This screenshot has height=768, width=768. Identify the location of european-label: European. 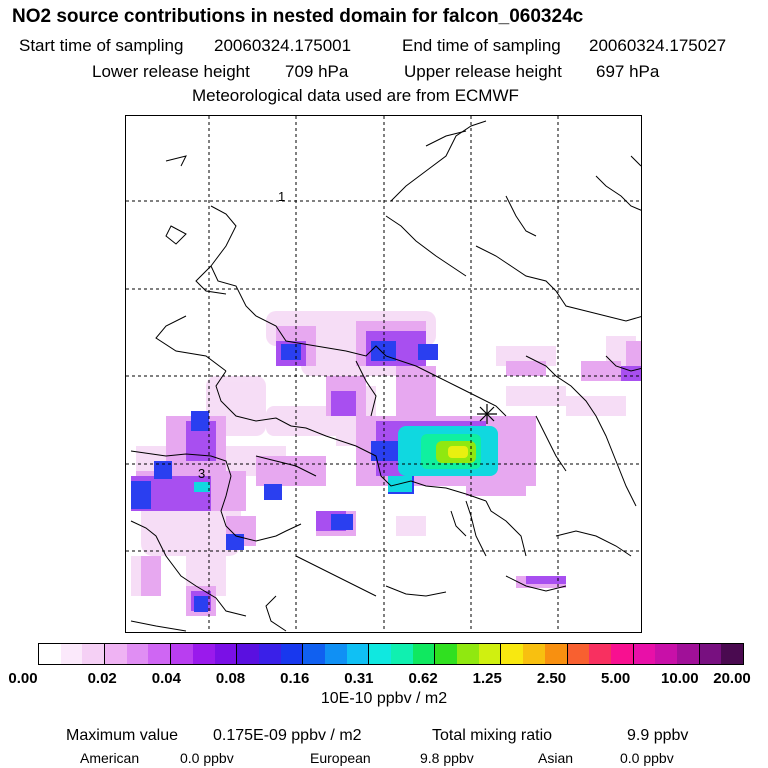
(340, 758).